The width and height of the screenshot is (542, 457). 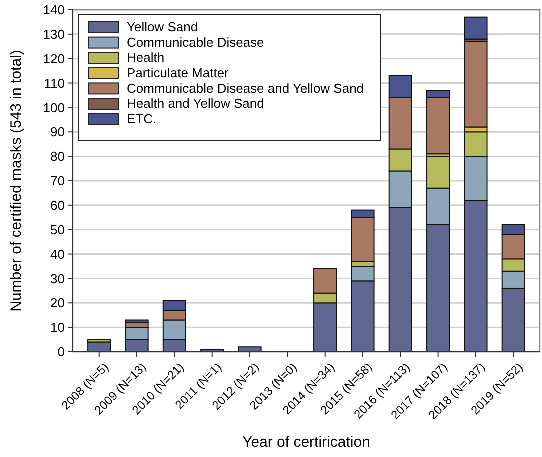 What do you see at coordinates (57, 156) in the screenshot?
I see `y-tick-label: 80` at bounding box center [57, 156].